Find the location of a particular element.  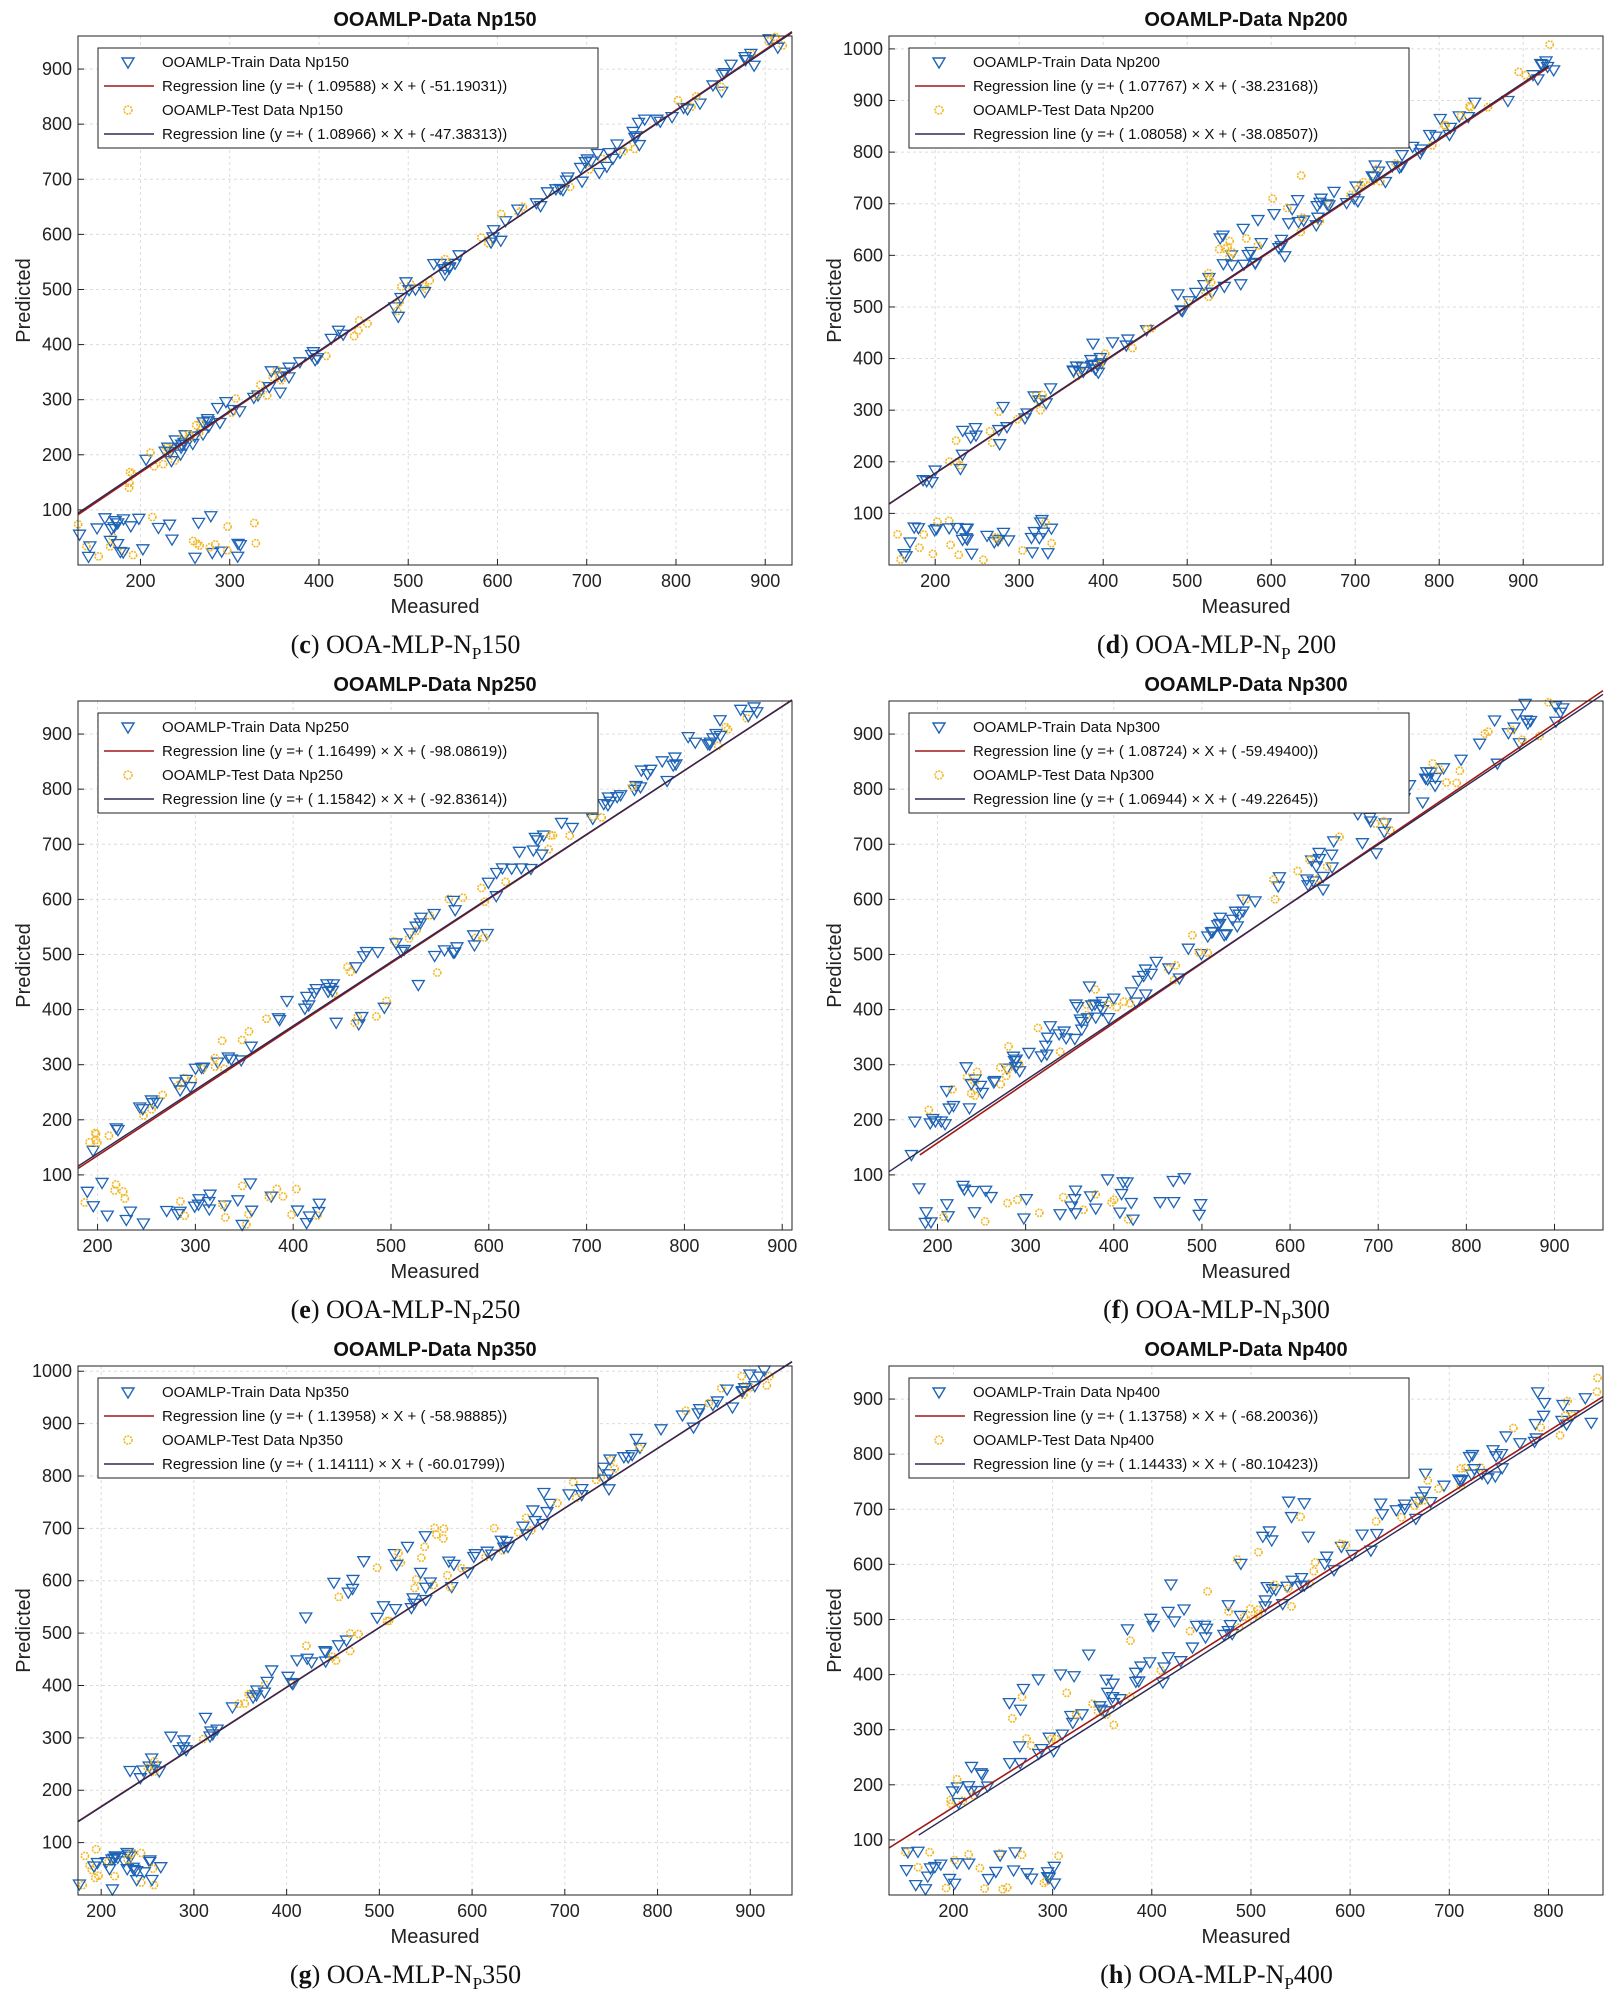

y-tick-label: 100 is located at coordinates (57, 1843).